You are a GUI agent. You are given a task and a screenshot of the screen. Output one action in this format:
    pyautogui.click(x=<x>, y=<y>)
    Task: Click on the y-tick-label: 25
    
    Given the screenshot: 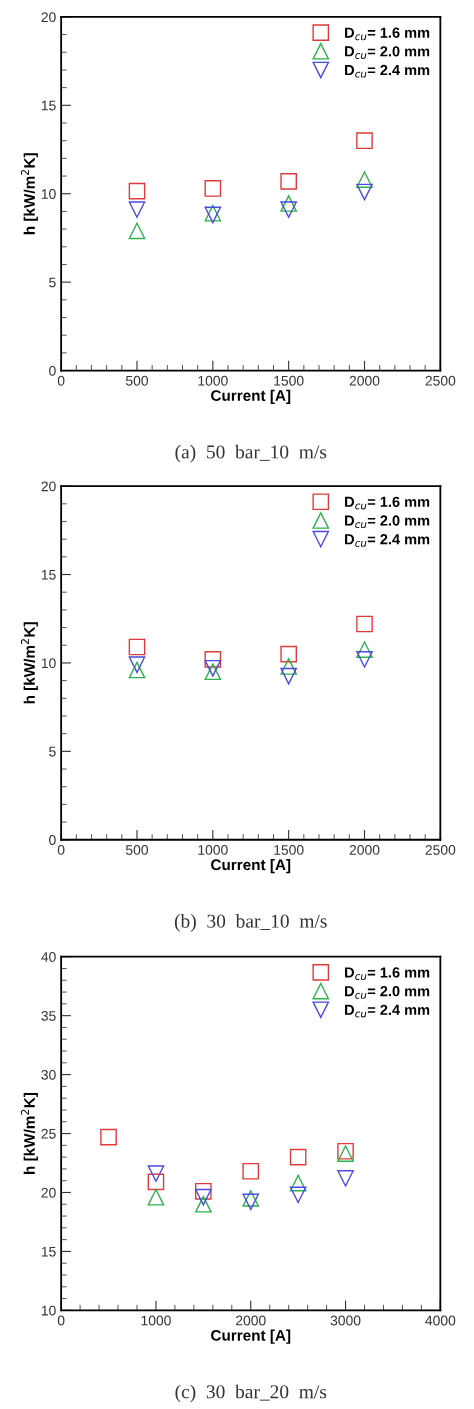 What is the action you would take?
    pyautogui.click(x=48, y=1133)
    